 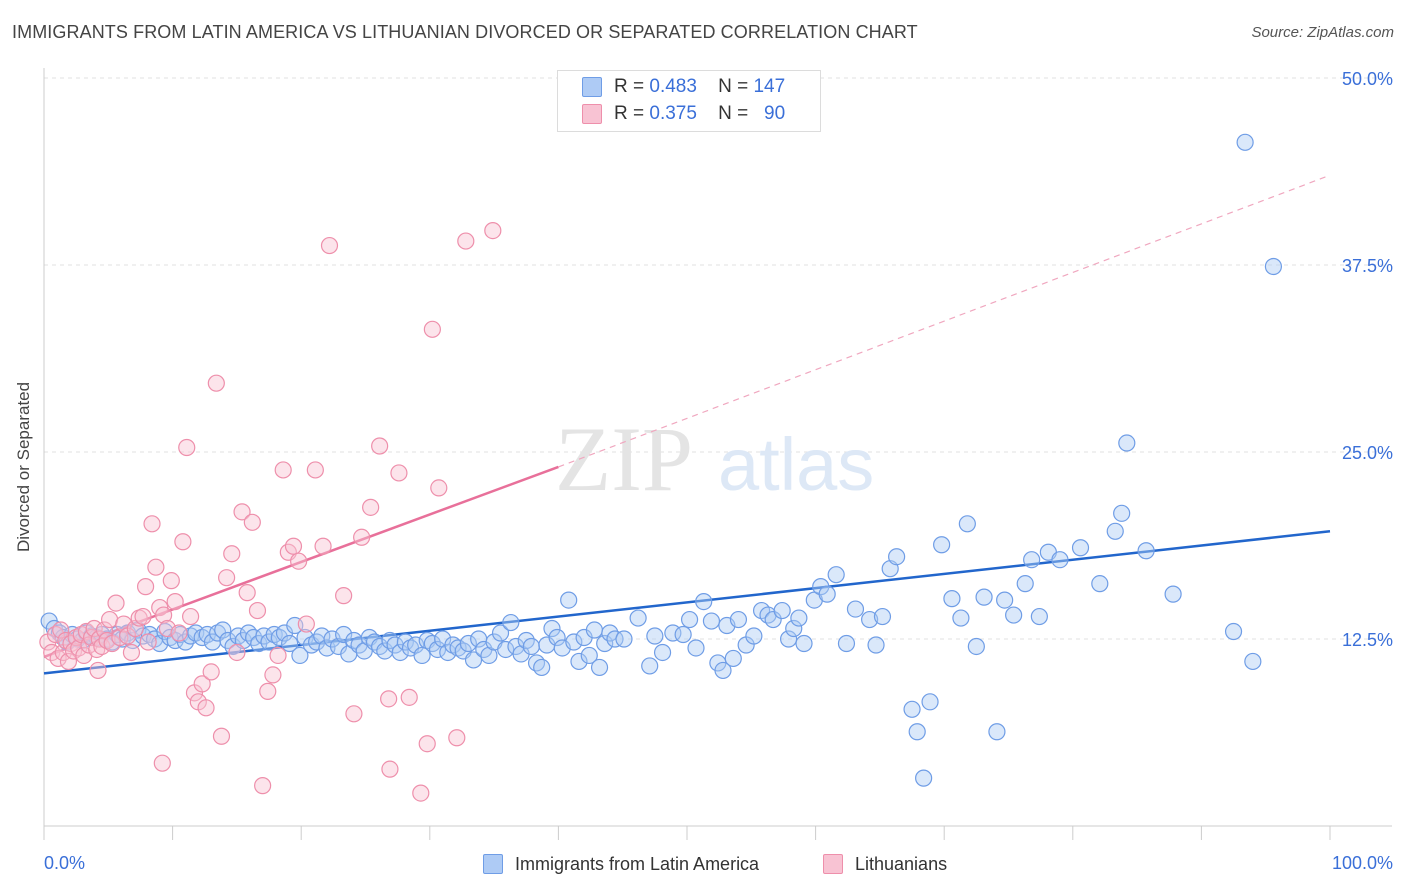 What do you see at coordinates (901, 863) in the screenshot?
I see `legend-label: Lithuanians` at bounding box center [901, 863].